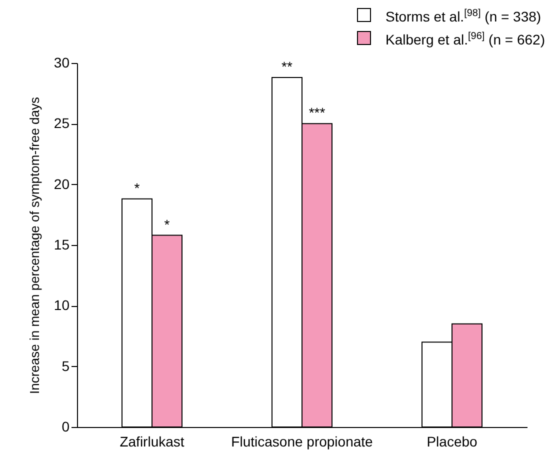  I want to click on x-tick-label: Placebo, so click(452, 442).